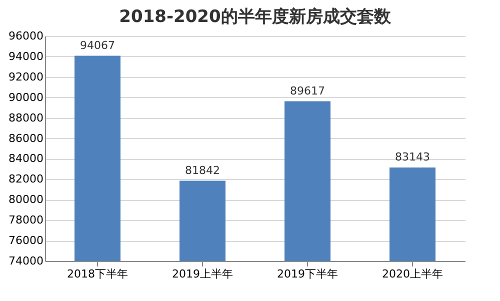 This screenshot has height=301, width=500. Describe the element at coordinates (255, 17) in the screenshot. I see `chart-title: 2018-2020的半年度新房成交套数` at that location.